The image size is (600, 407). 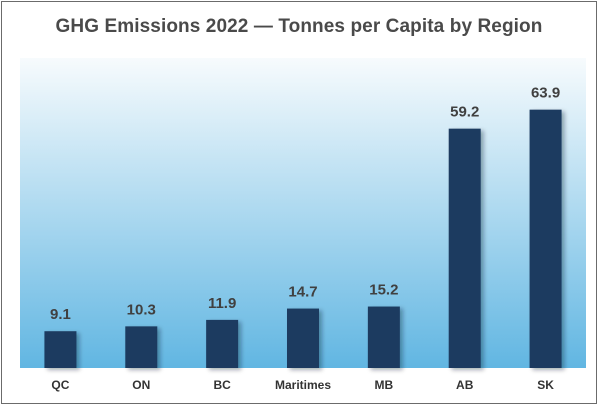 I want to click on data-label-maritimes: 14.7, so click(x=302, y=292).